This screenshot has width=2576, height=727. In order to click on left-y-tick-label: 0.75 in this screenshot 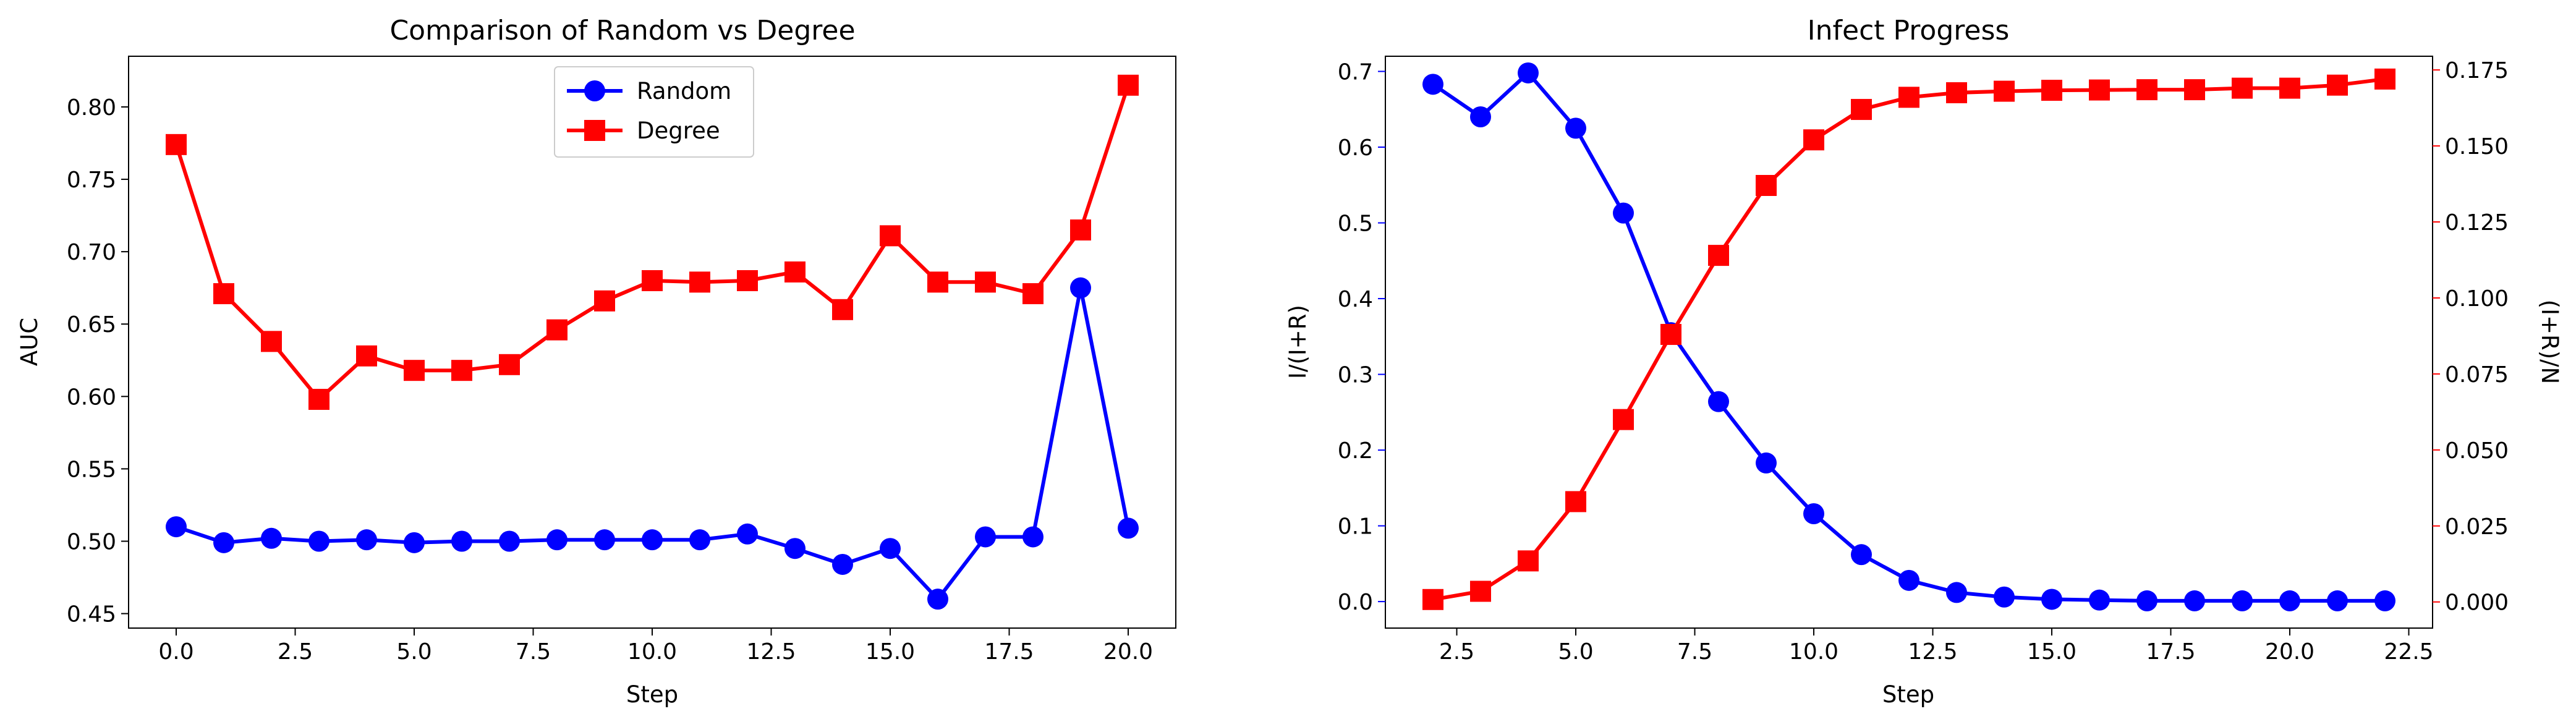, I will do `click(91, 180)`.